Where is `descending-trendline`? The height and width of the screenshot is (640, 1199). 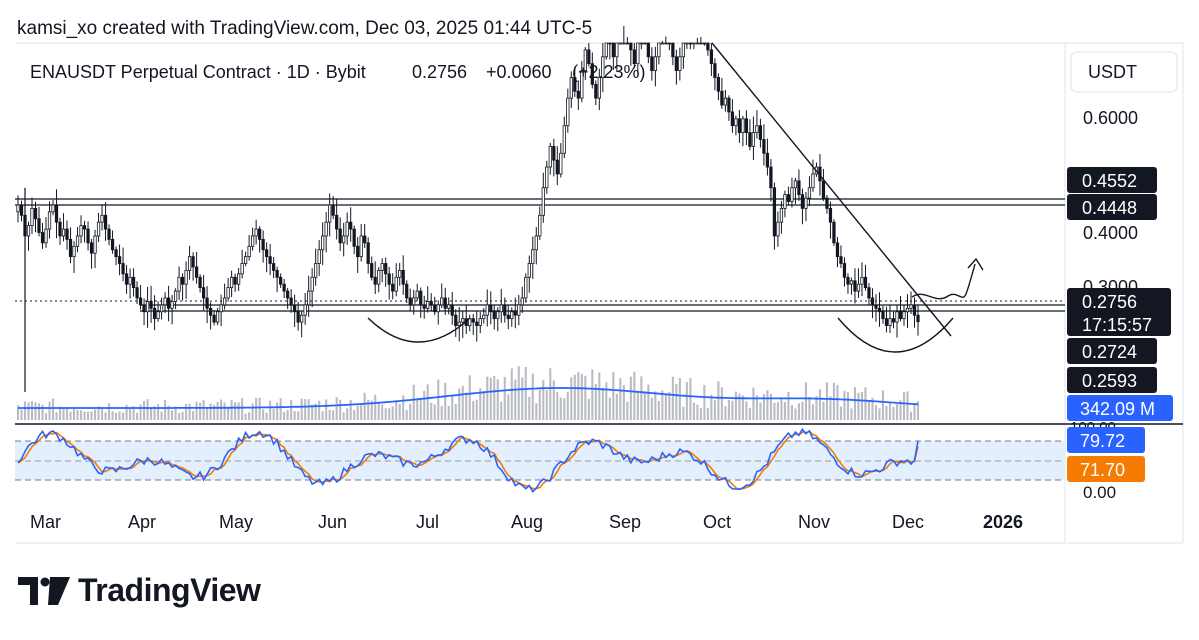
descending-trendline is located at coordinates (831, 189).